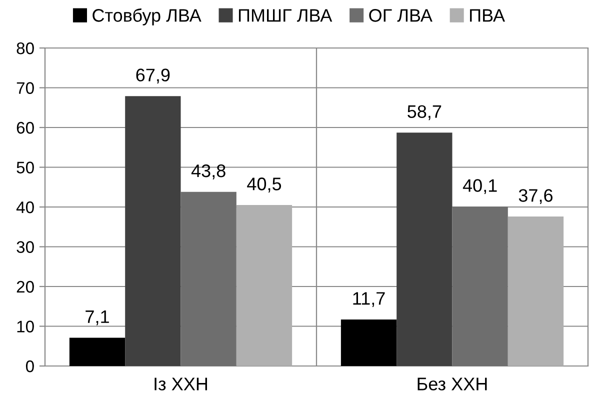 The image size is (598, 406). Describe the element at coordinates (25, 128) in the screenshot. I see `y-tick-label: 60` at that location.